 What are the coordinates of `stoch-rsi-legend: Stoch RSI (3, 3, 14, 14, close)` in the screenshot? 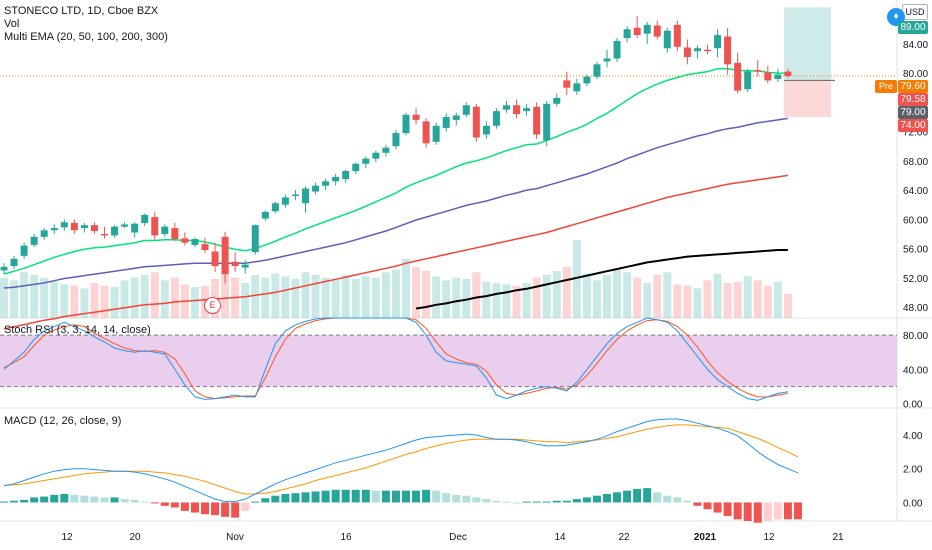 It's located at (77, 330).